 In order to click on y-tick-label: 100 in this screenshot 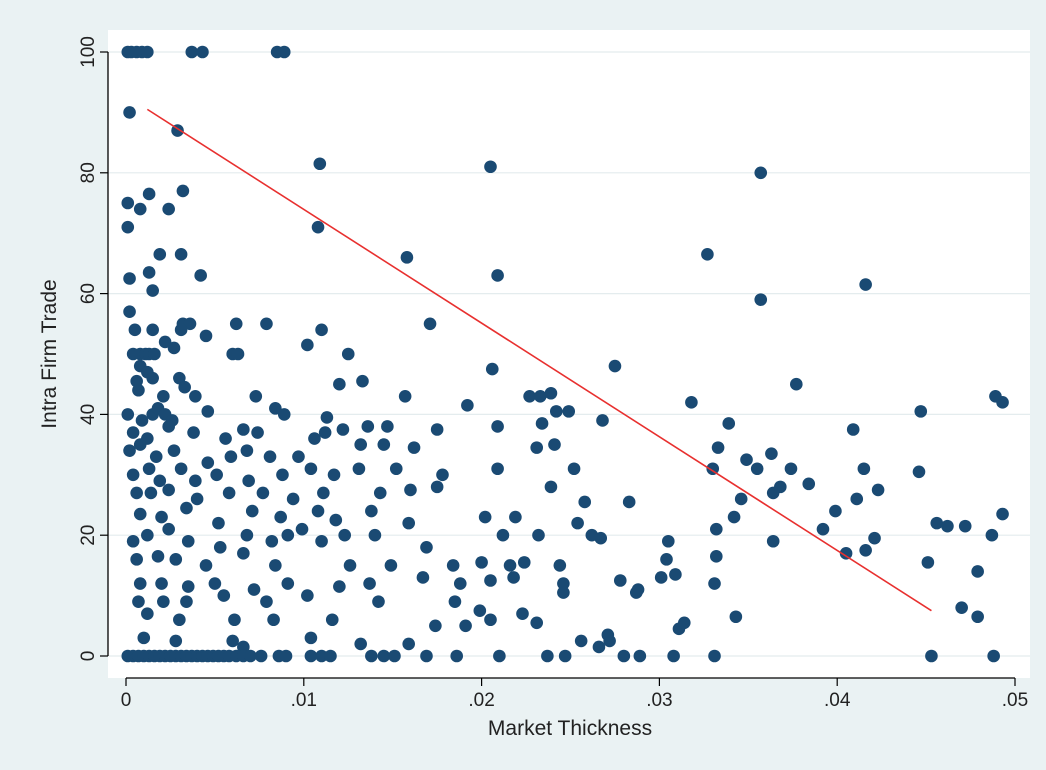, I will do `click(88, 52)`.